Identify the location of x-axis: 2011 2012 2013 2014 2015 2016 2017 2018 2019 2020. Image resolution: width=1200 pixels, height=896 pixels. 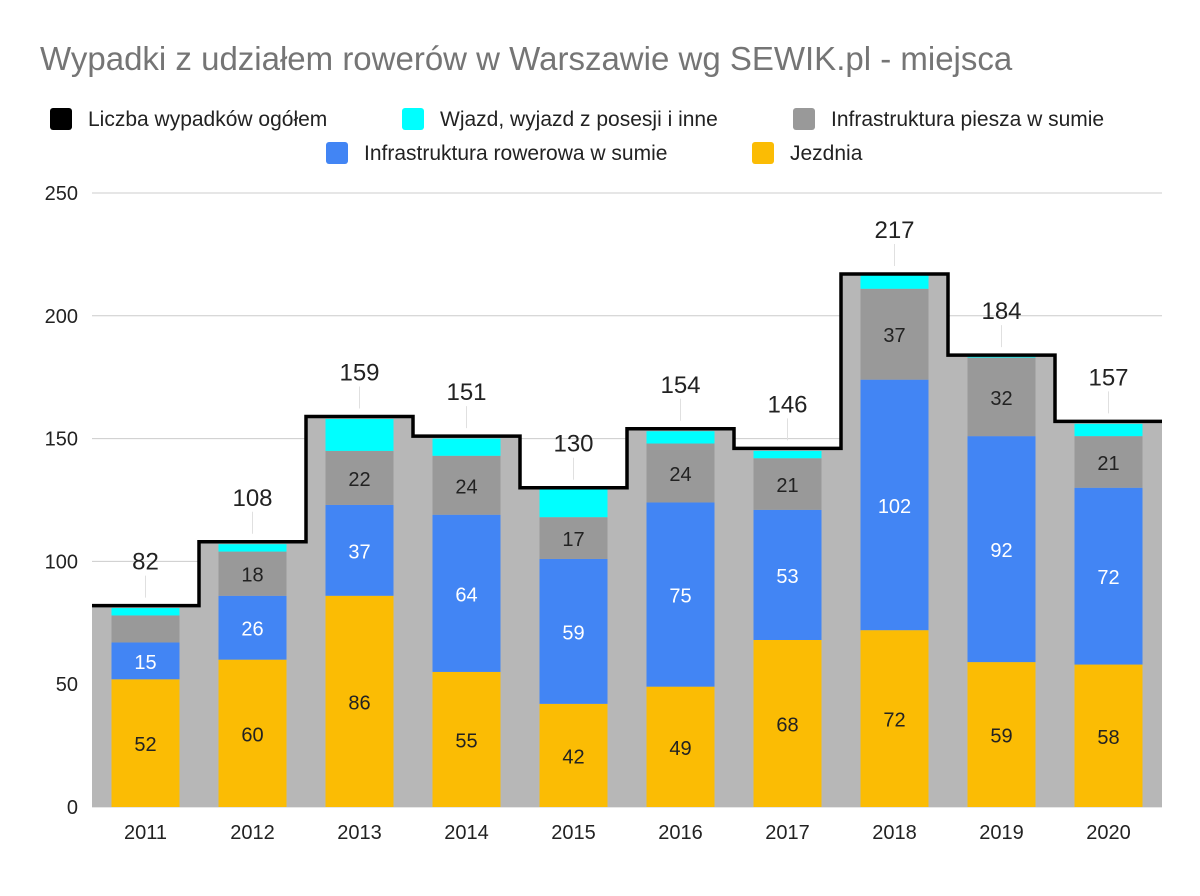
(627, 833).